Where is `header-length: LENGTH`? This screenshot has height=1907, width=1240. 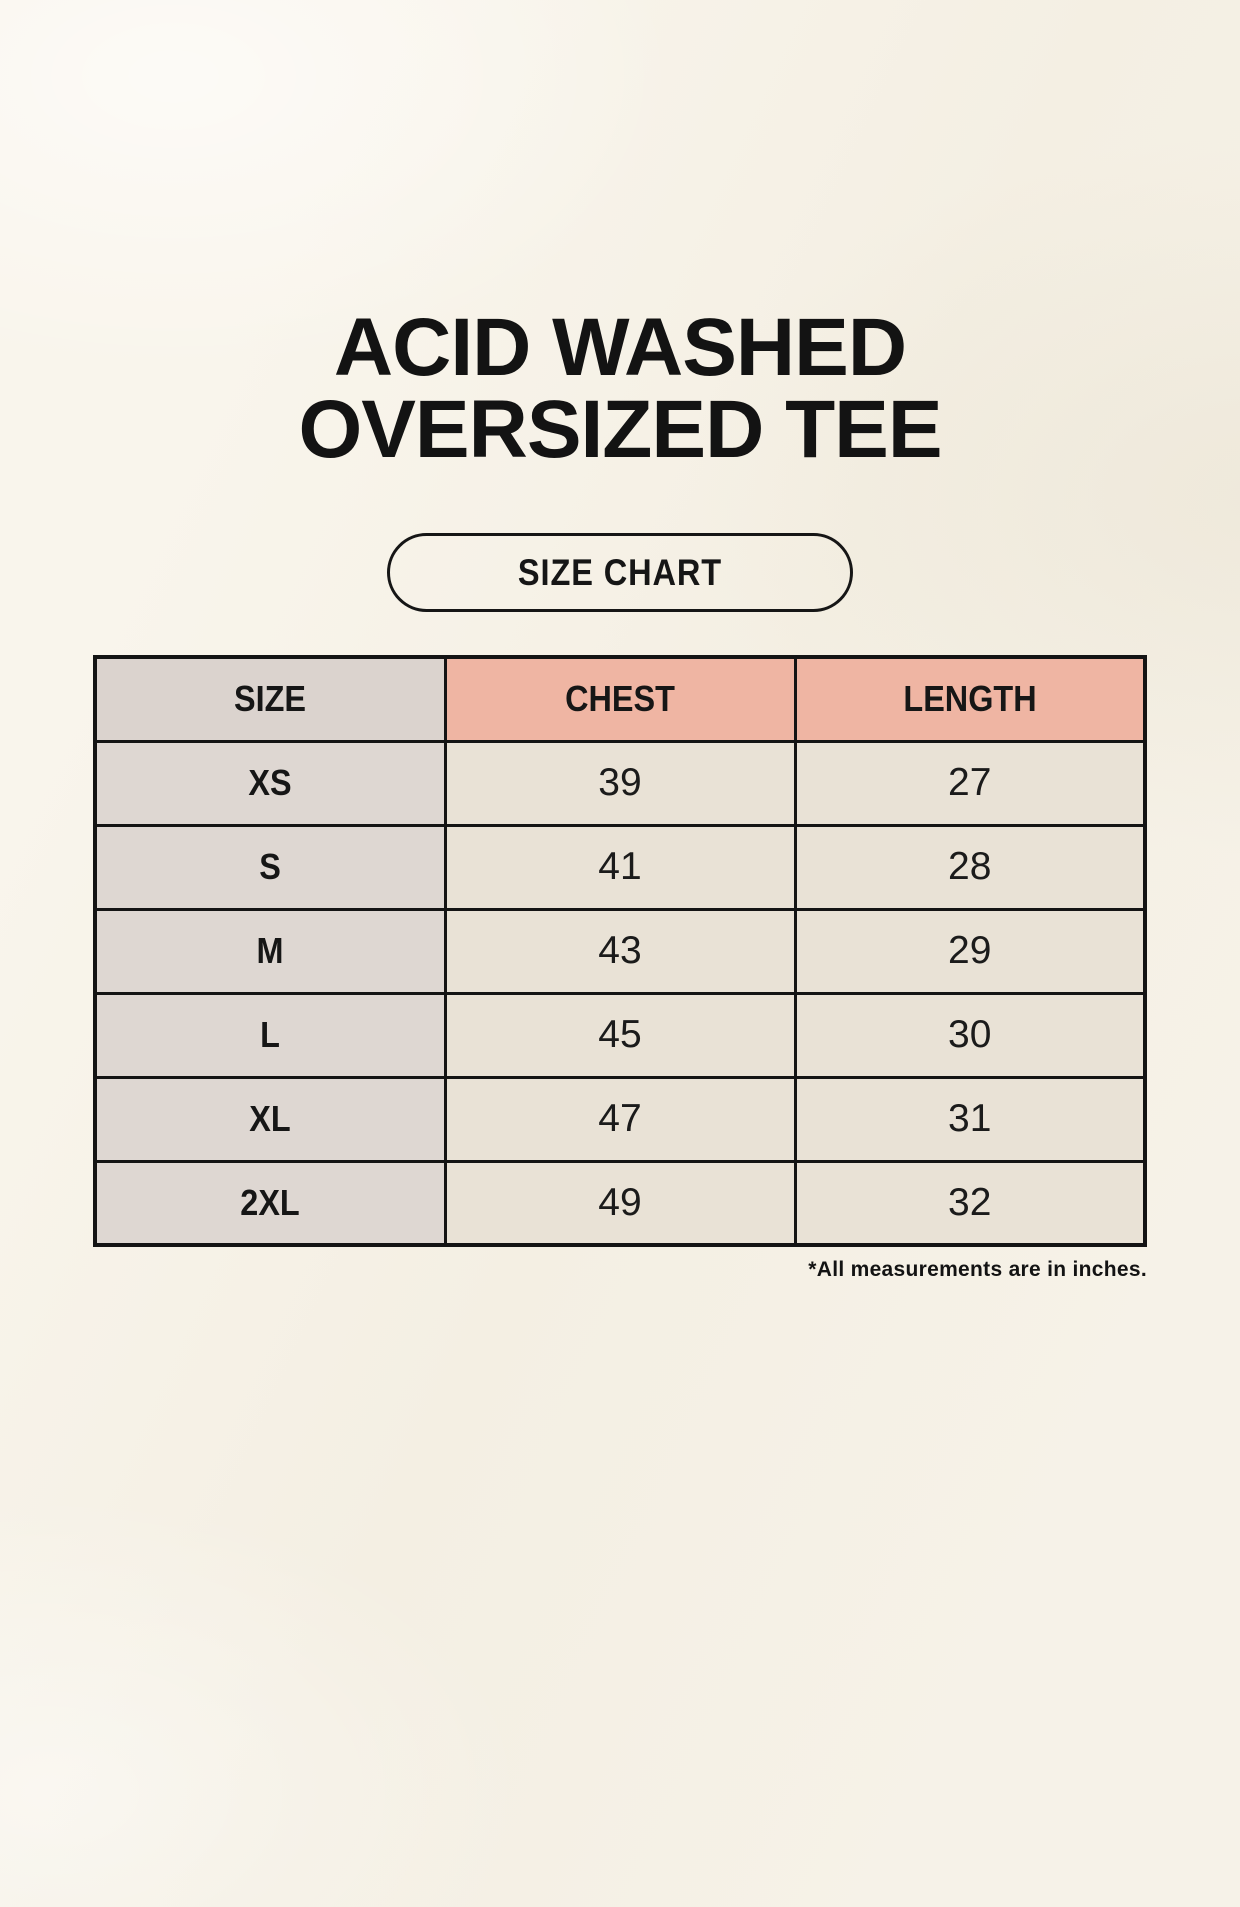 header-length: LENGTH is located at coordinates (970, 699).